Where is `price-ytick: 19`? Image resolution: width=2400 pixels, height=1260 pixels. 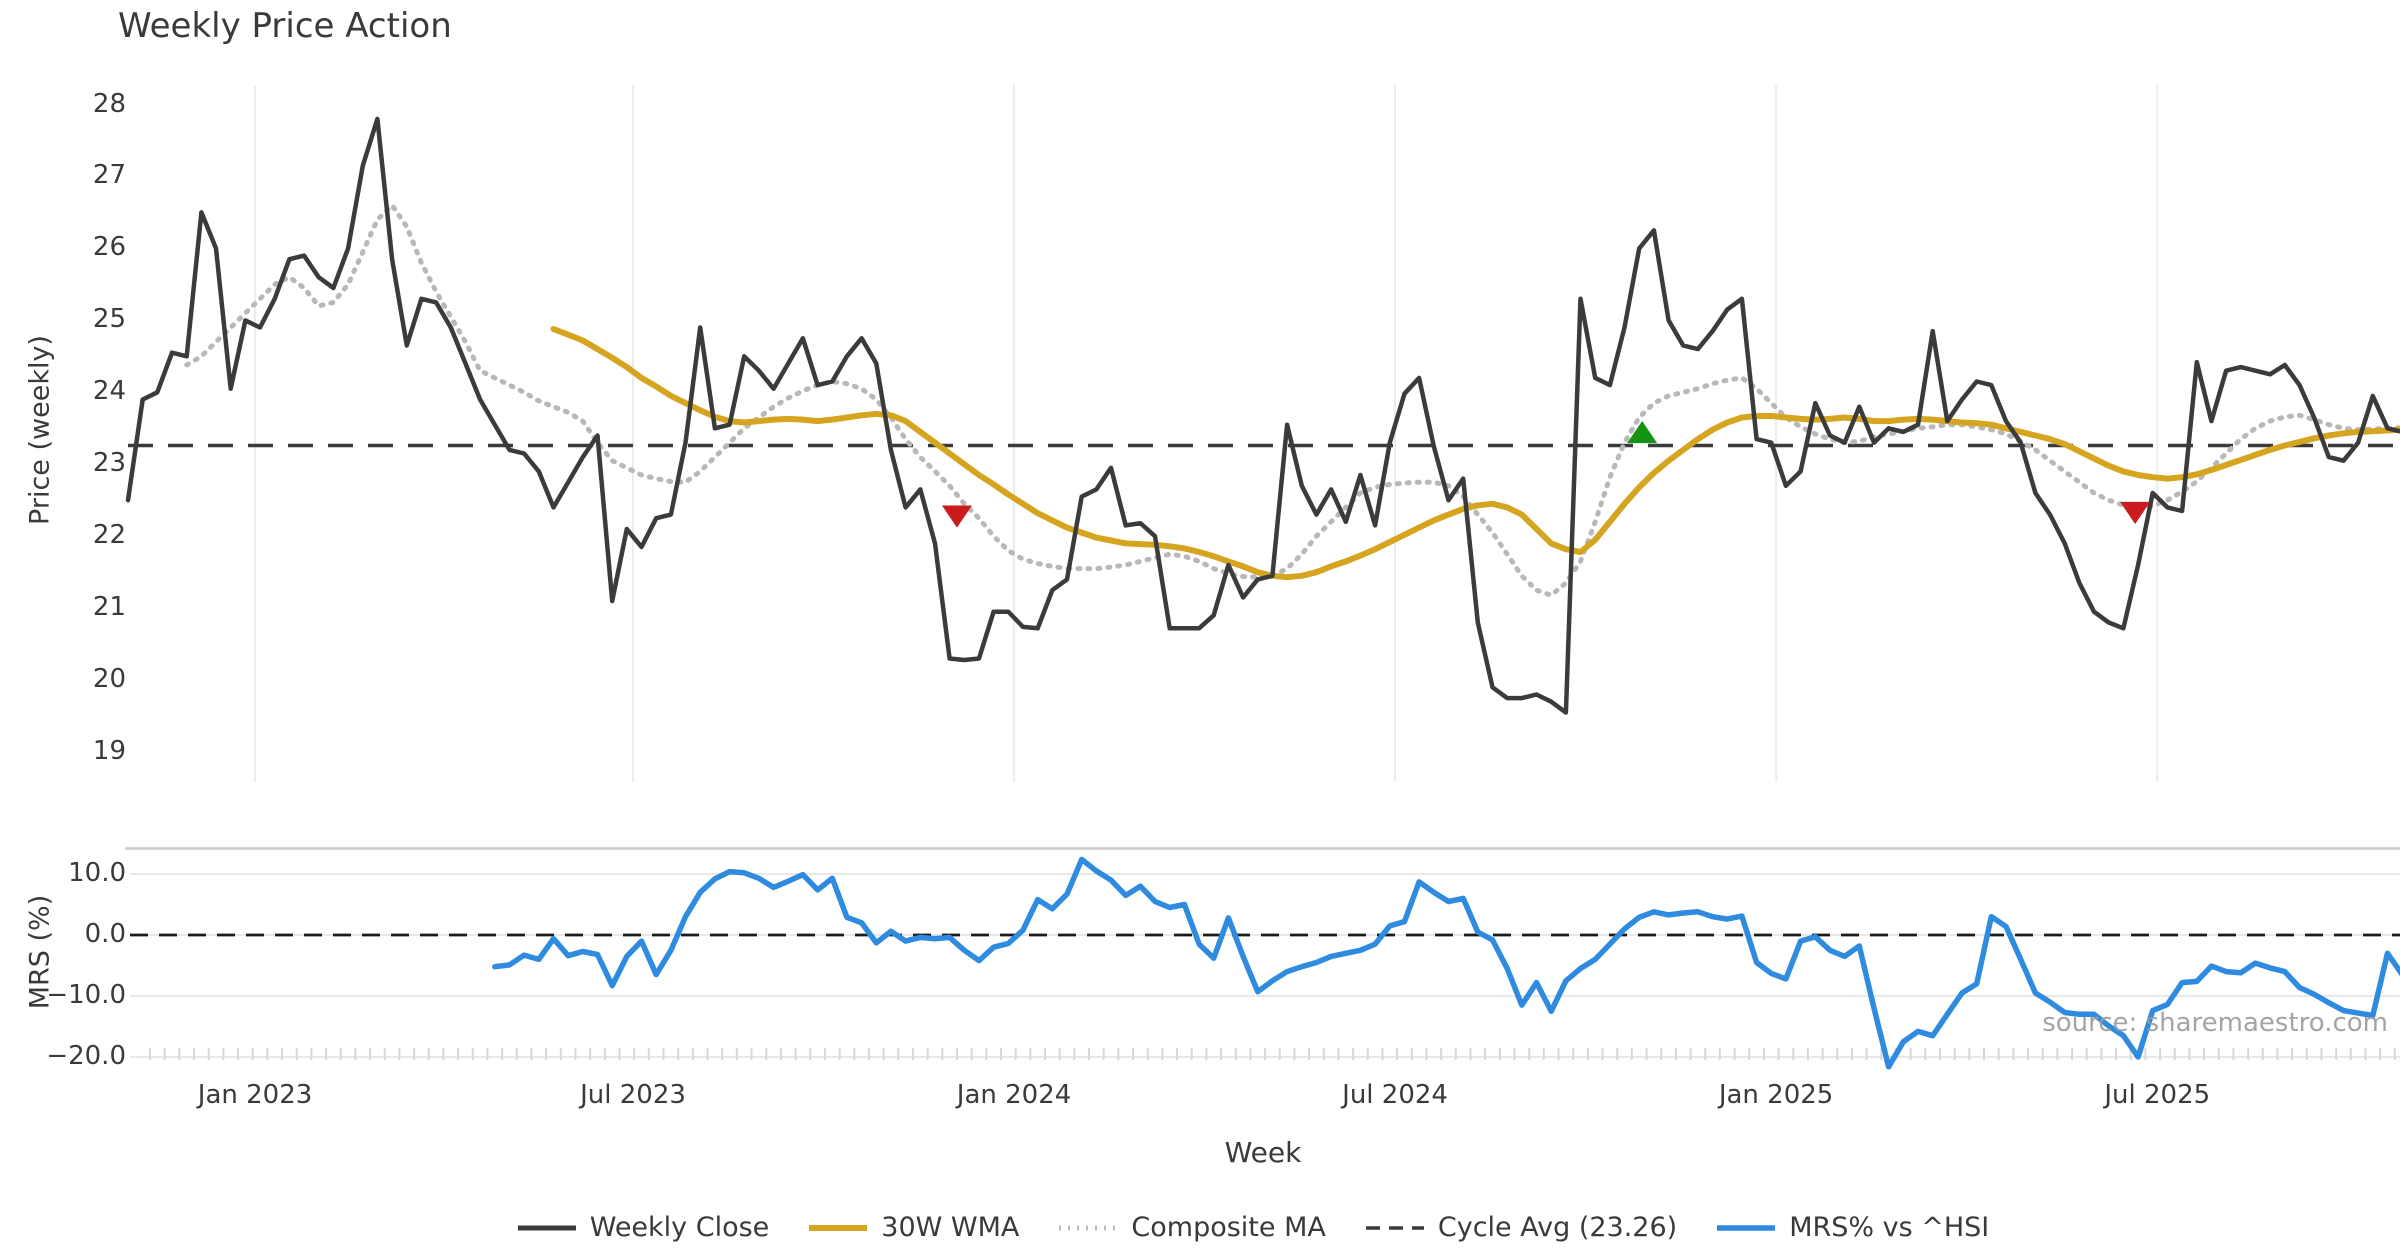
price-ytick: 19 is located at coordinates (109, 751).